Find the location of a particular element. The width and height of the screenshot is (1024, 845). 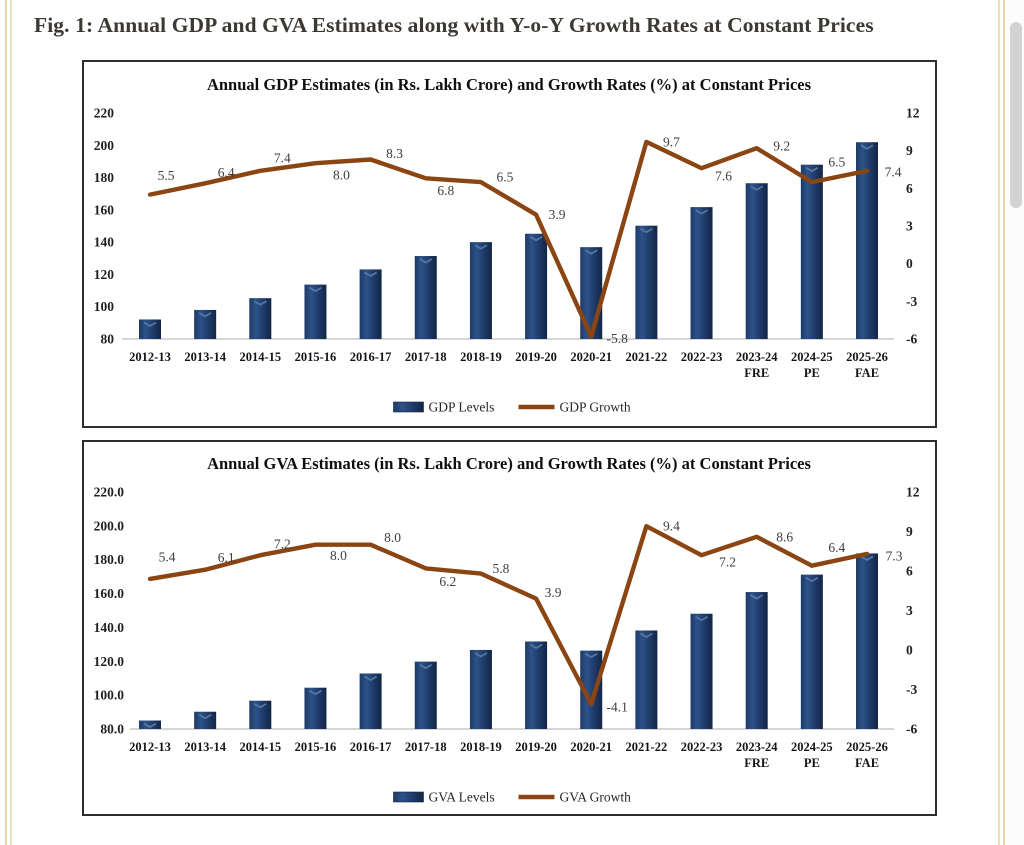

right-axis-tick: 12 is located at coordinates (913, 492).